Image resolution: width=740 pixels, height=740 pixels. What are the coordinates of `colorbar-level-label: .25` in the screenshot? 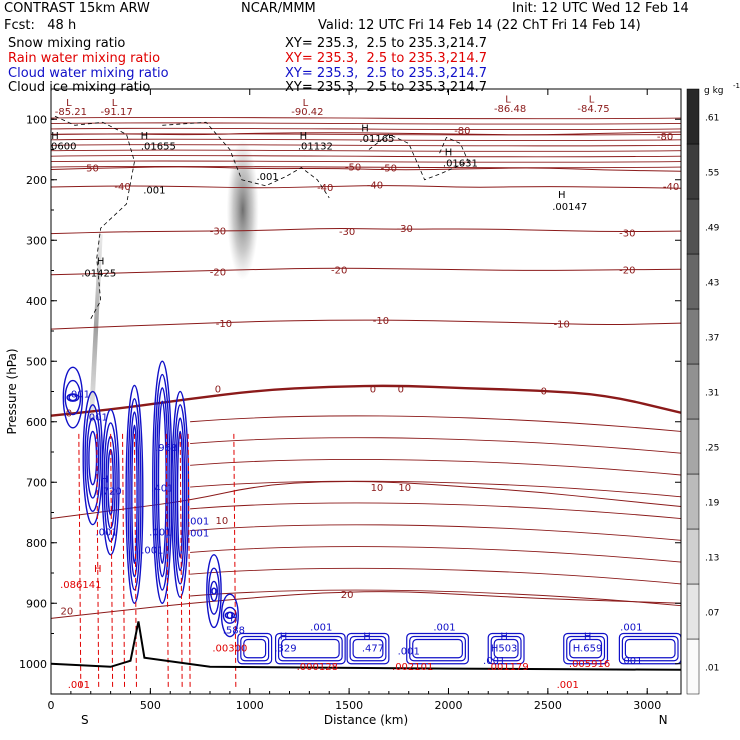 It's located at (712, 449).